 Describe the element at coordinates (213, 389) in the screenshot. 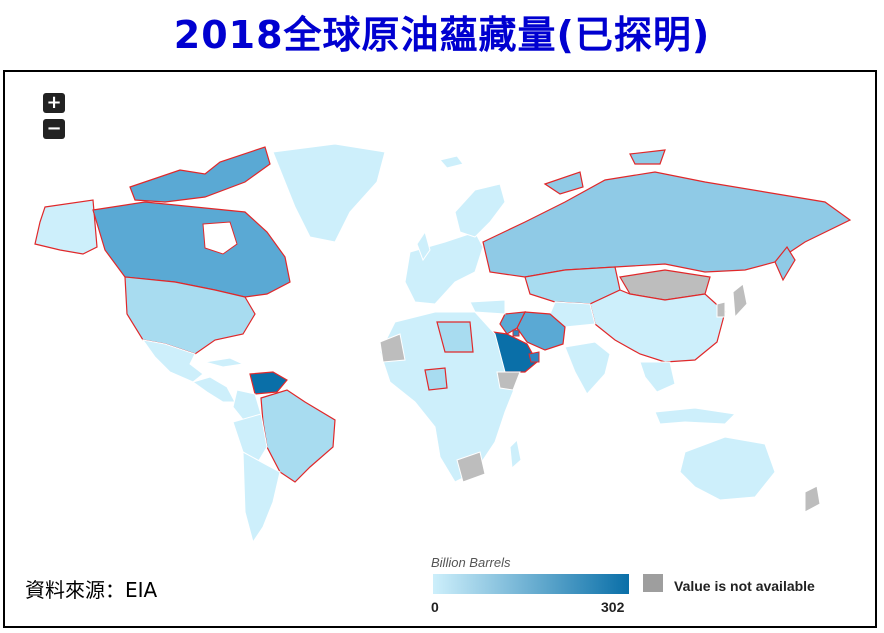

I see `country-central-america` at that location.